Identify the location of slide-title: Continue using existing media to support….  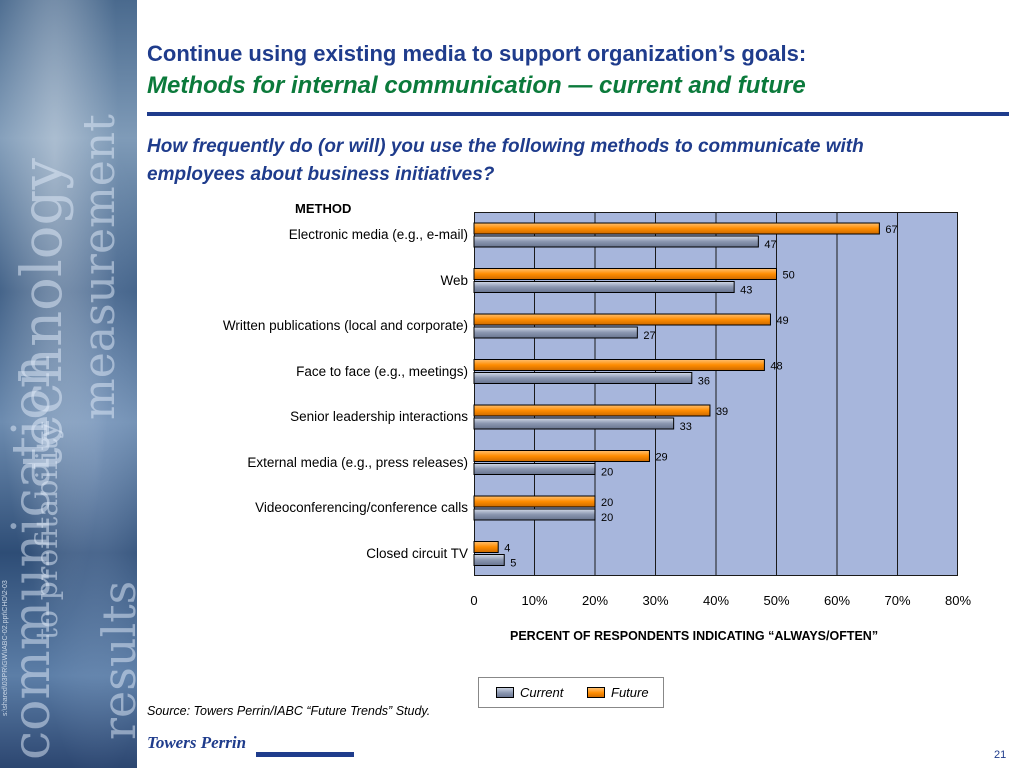
(477, 53).